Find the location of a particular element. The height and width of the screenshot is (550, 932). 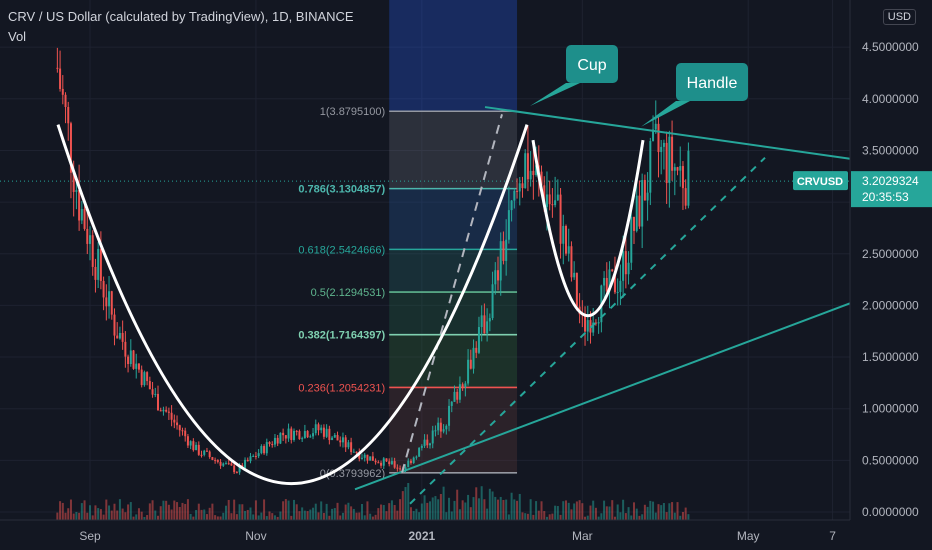

y-tick-label: 4.0000000 is located at coordinates (890, 99).